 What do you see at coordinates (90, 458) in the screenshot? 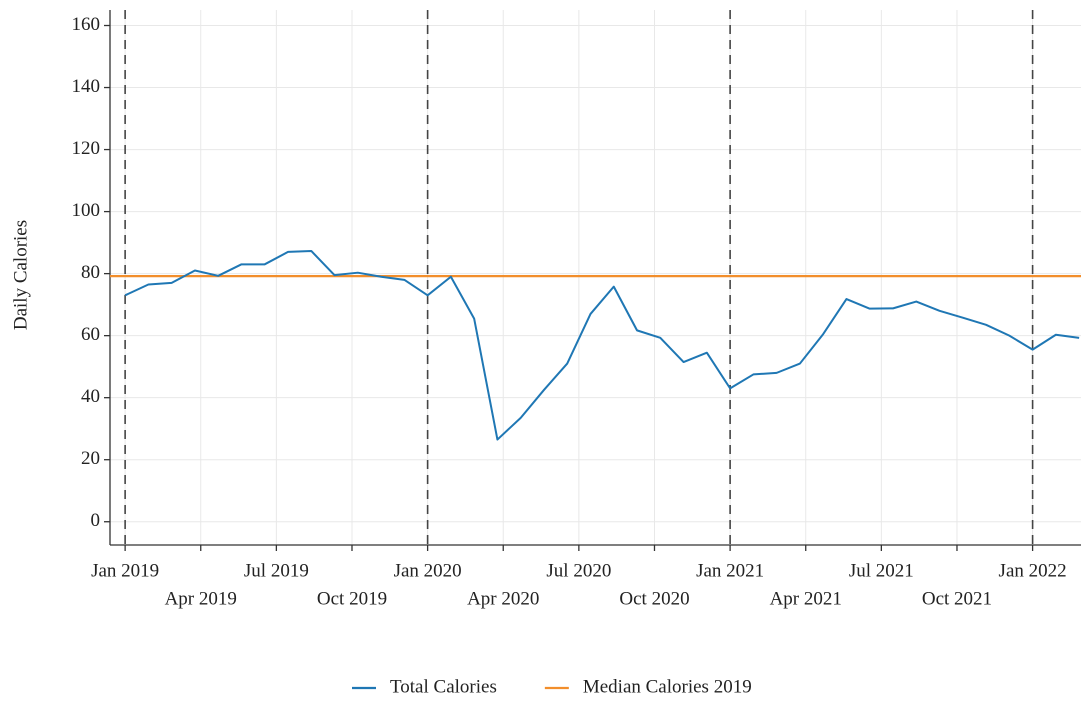
I see `y-tick-label: 20` at bounding box center [90, 458].